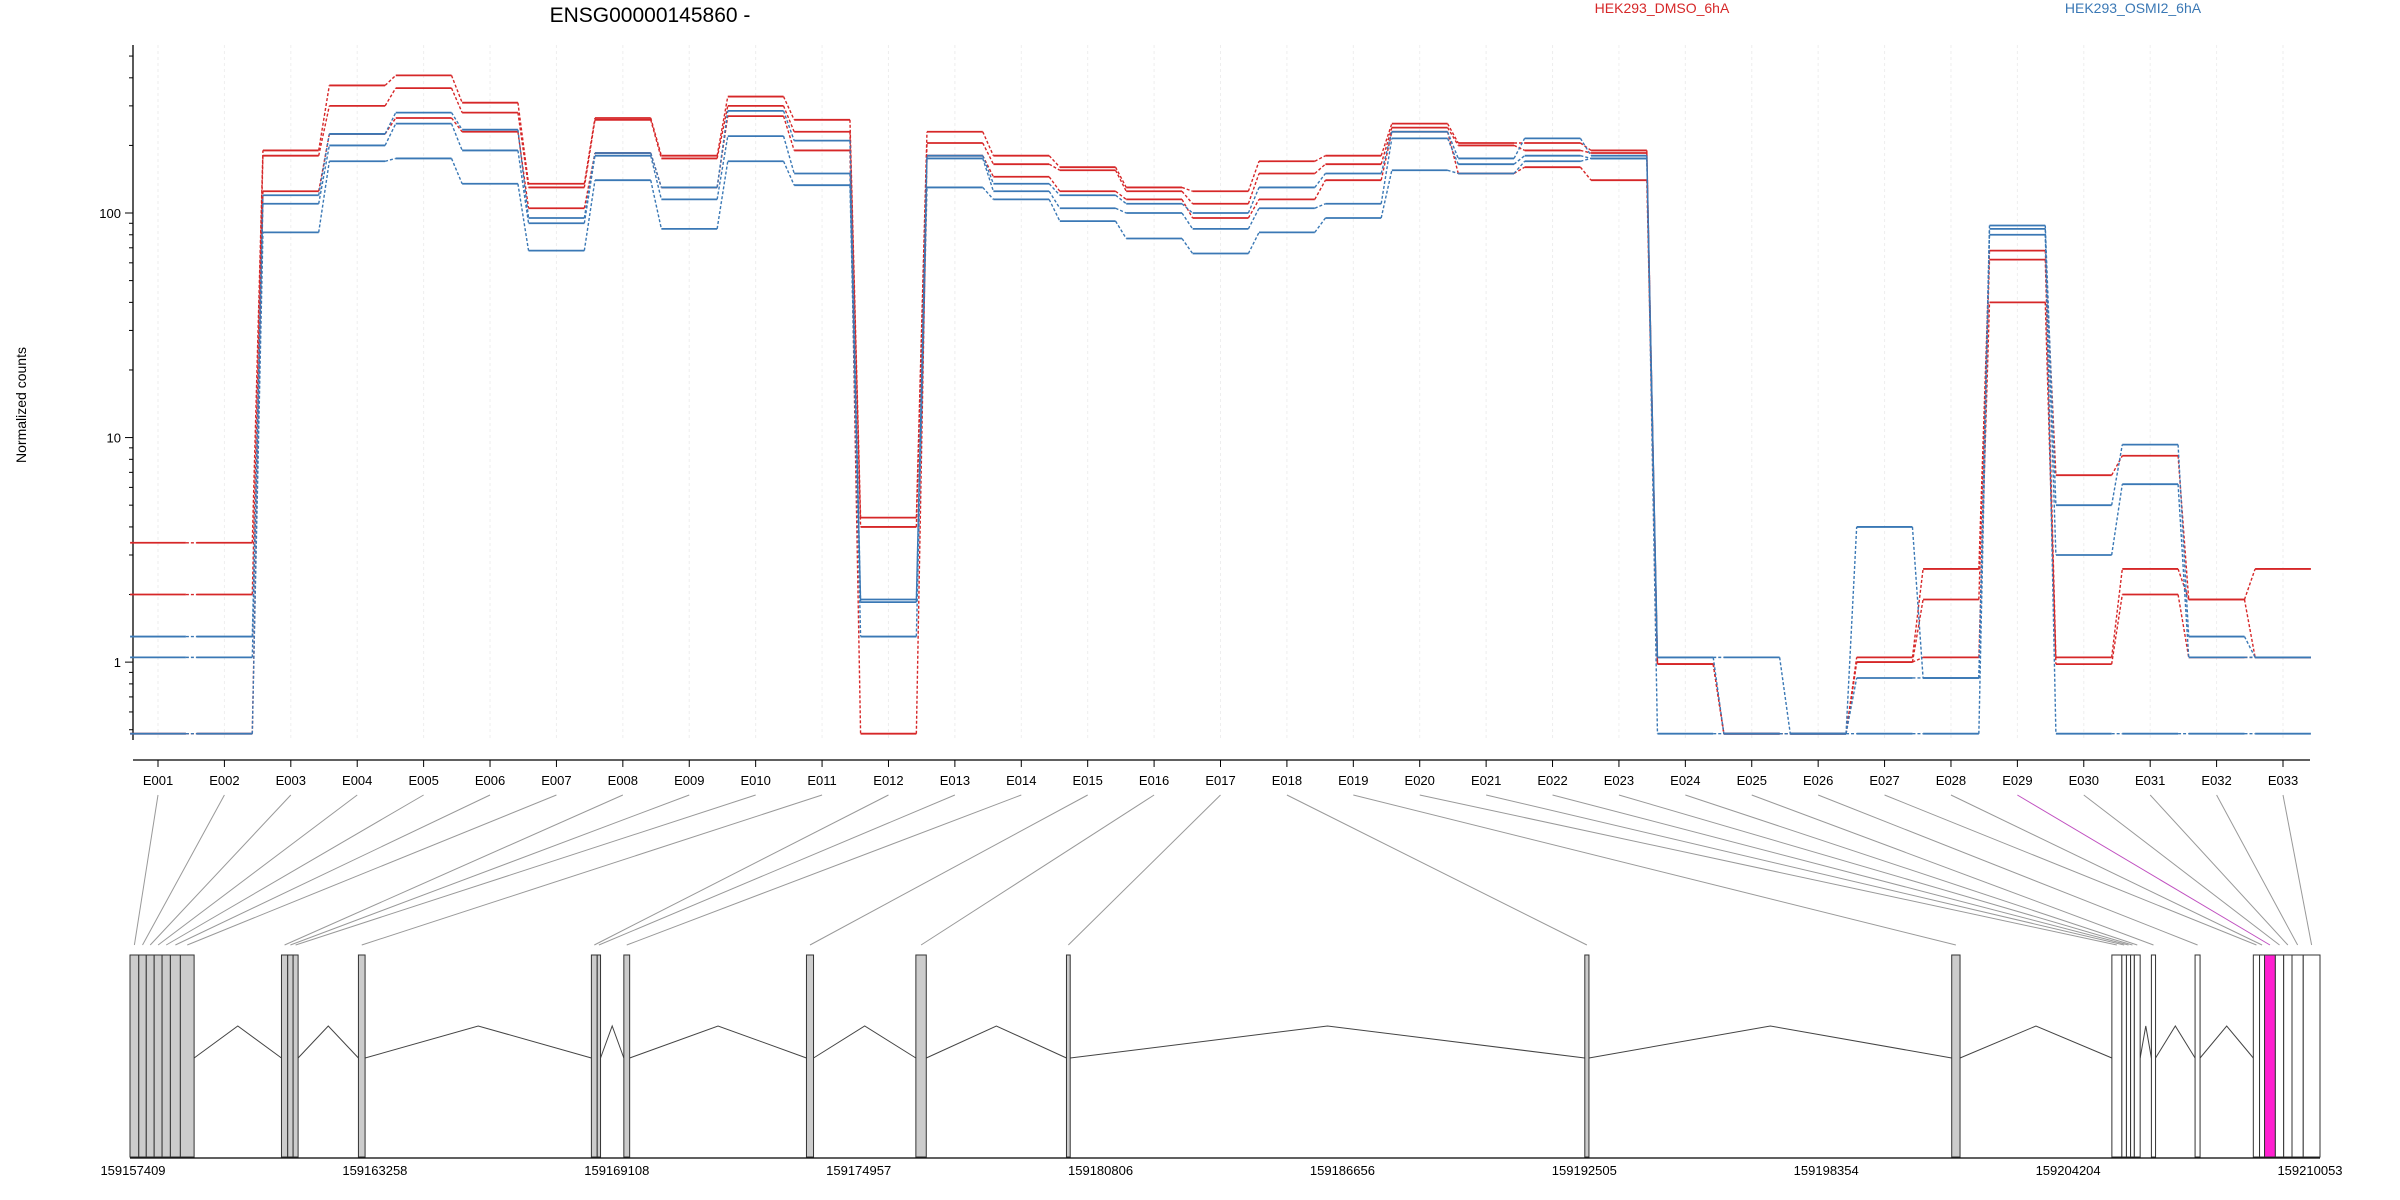 Image resolution: width=2400 pixels, height=1200 pixels. What do you see at coordinates (183, 870) in the screenshot?
I see `exon-connector-e002` at bounding box center [183, 870].